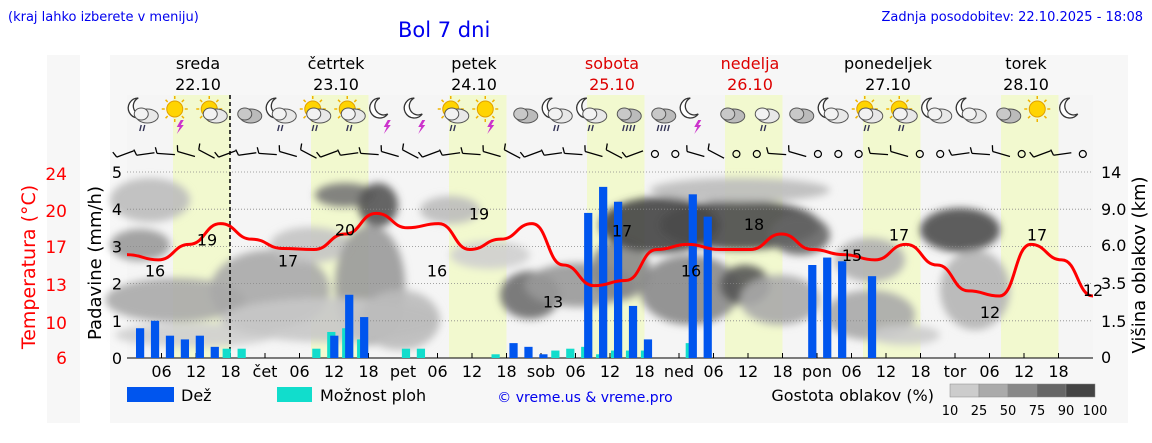 The height and width of the screenshot is (443, 1152). Describe the element at coordinates (817, 371) in the screenshot. I see `x-tick-label: pon` at that location.